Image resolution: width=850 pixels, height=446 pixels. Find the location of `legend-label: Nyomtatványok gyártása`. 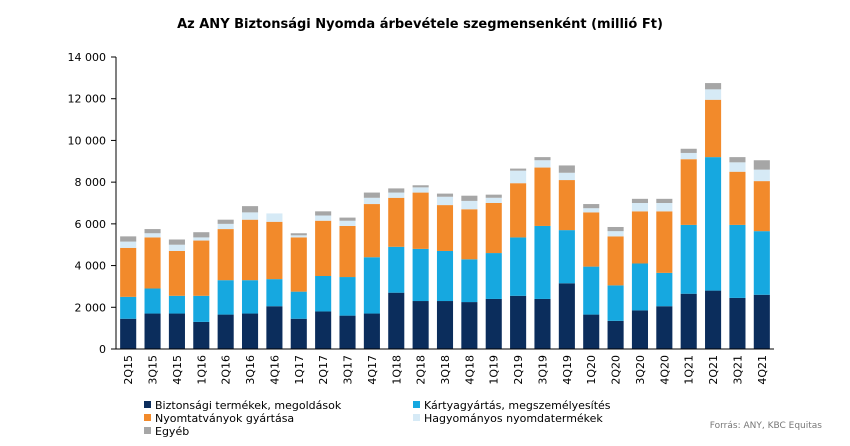

legend-label: Nyomtatványok gyártása is located at coordinates (224, 418).